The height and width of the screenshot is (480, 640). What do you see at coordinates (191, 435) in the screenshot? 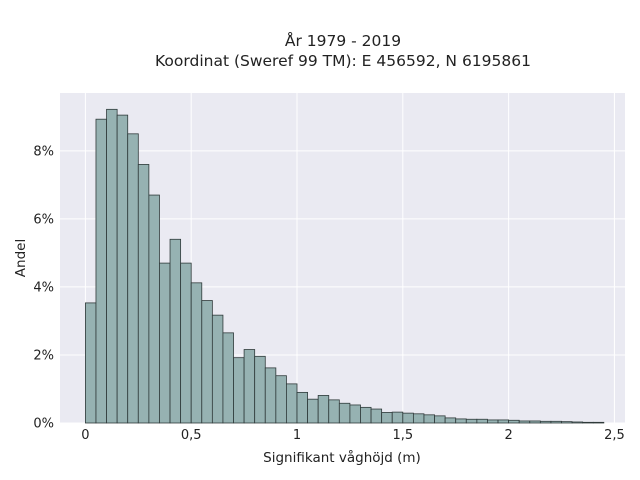
I see `x-tick-label: 0,5` at bounding box center [191, 435].